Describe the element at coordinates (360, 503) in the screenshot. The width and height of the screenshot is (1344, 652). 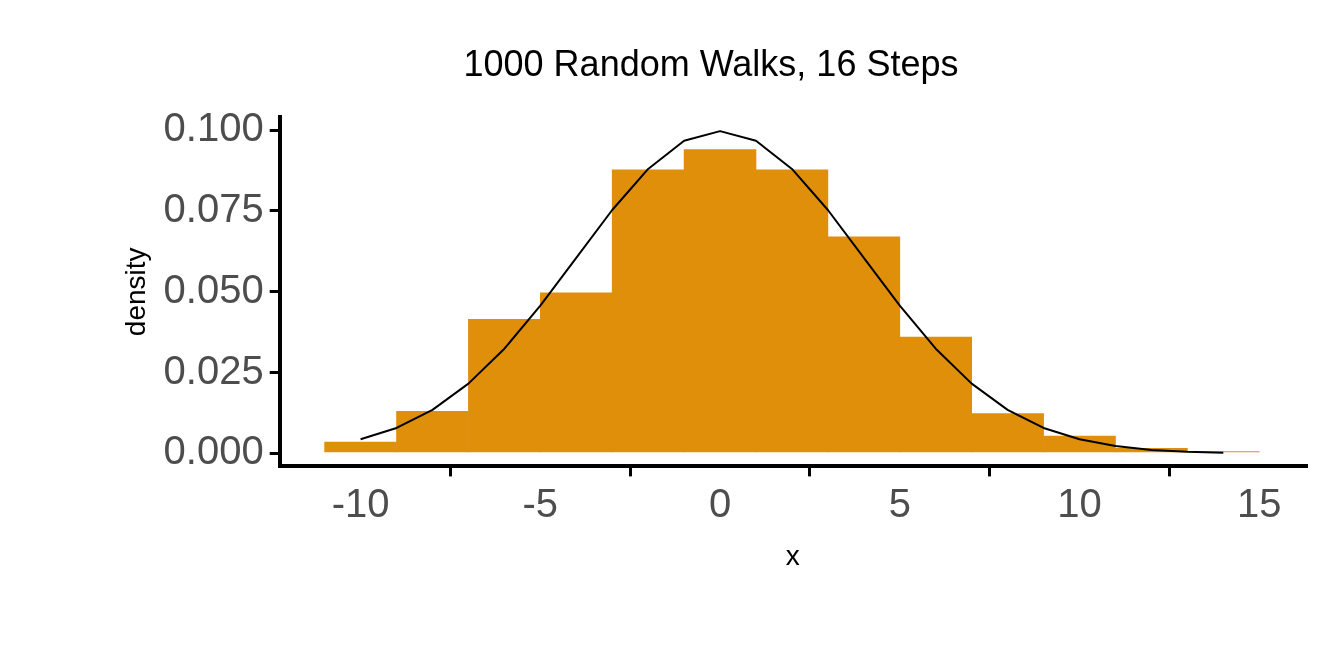
I see `x-tick-label: -10` at that location.